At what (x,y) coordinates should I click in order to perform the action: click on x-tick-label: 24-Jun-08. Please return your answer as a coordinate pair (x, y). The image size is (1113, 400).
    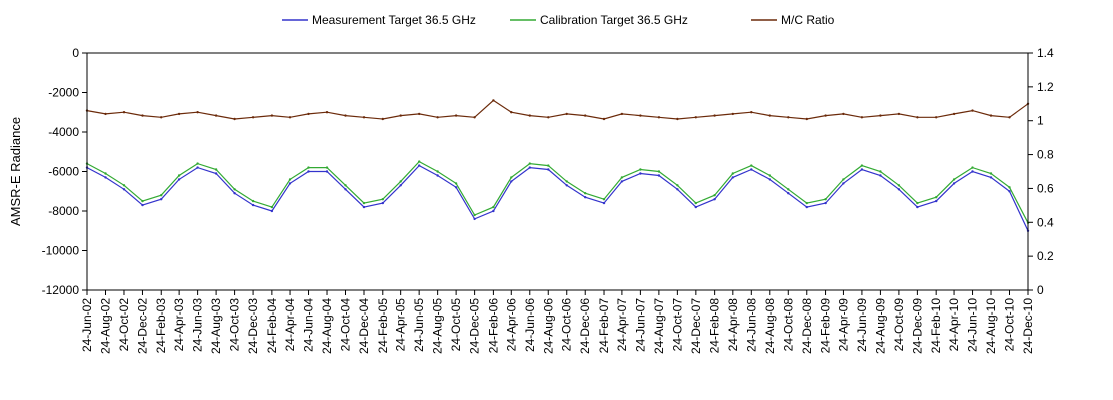
    Looking at the image, I should click on (751, 325).